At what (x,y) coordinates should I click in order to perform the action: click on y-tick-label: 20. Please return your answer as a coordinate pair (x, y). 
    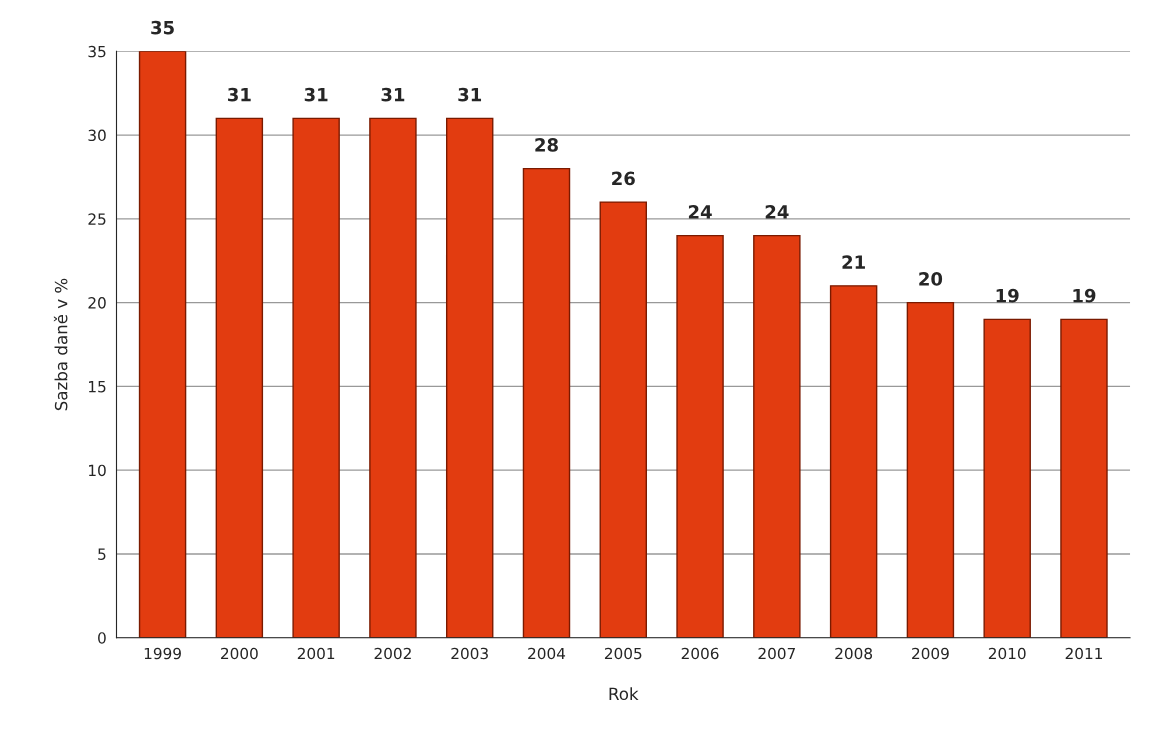
    Looking at the image, I should click on (97, 303).